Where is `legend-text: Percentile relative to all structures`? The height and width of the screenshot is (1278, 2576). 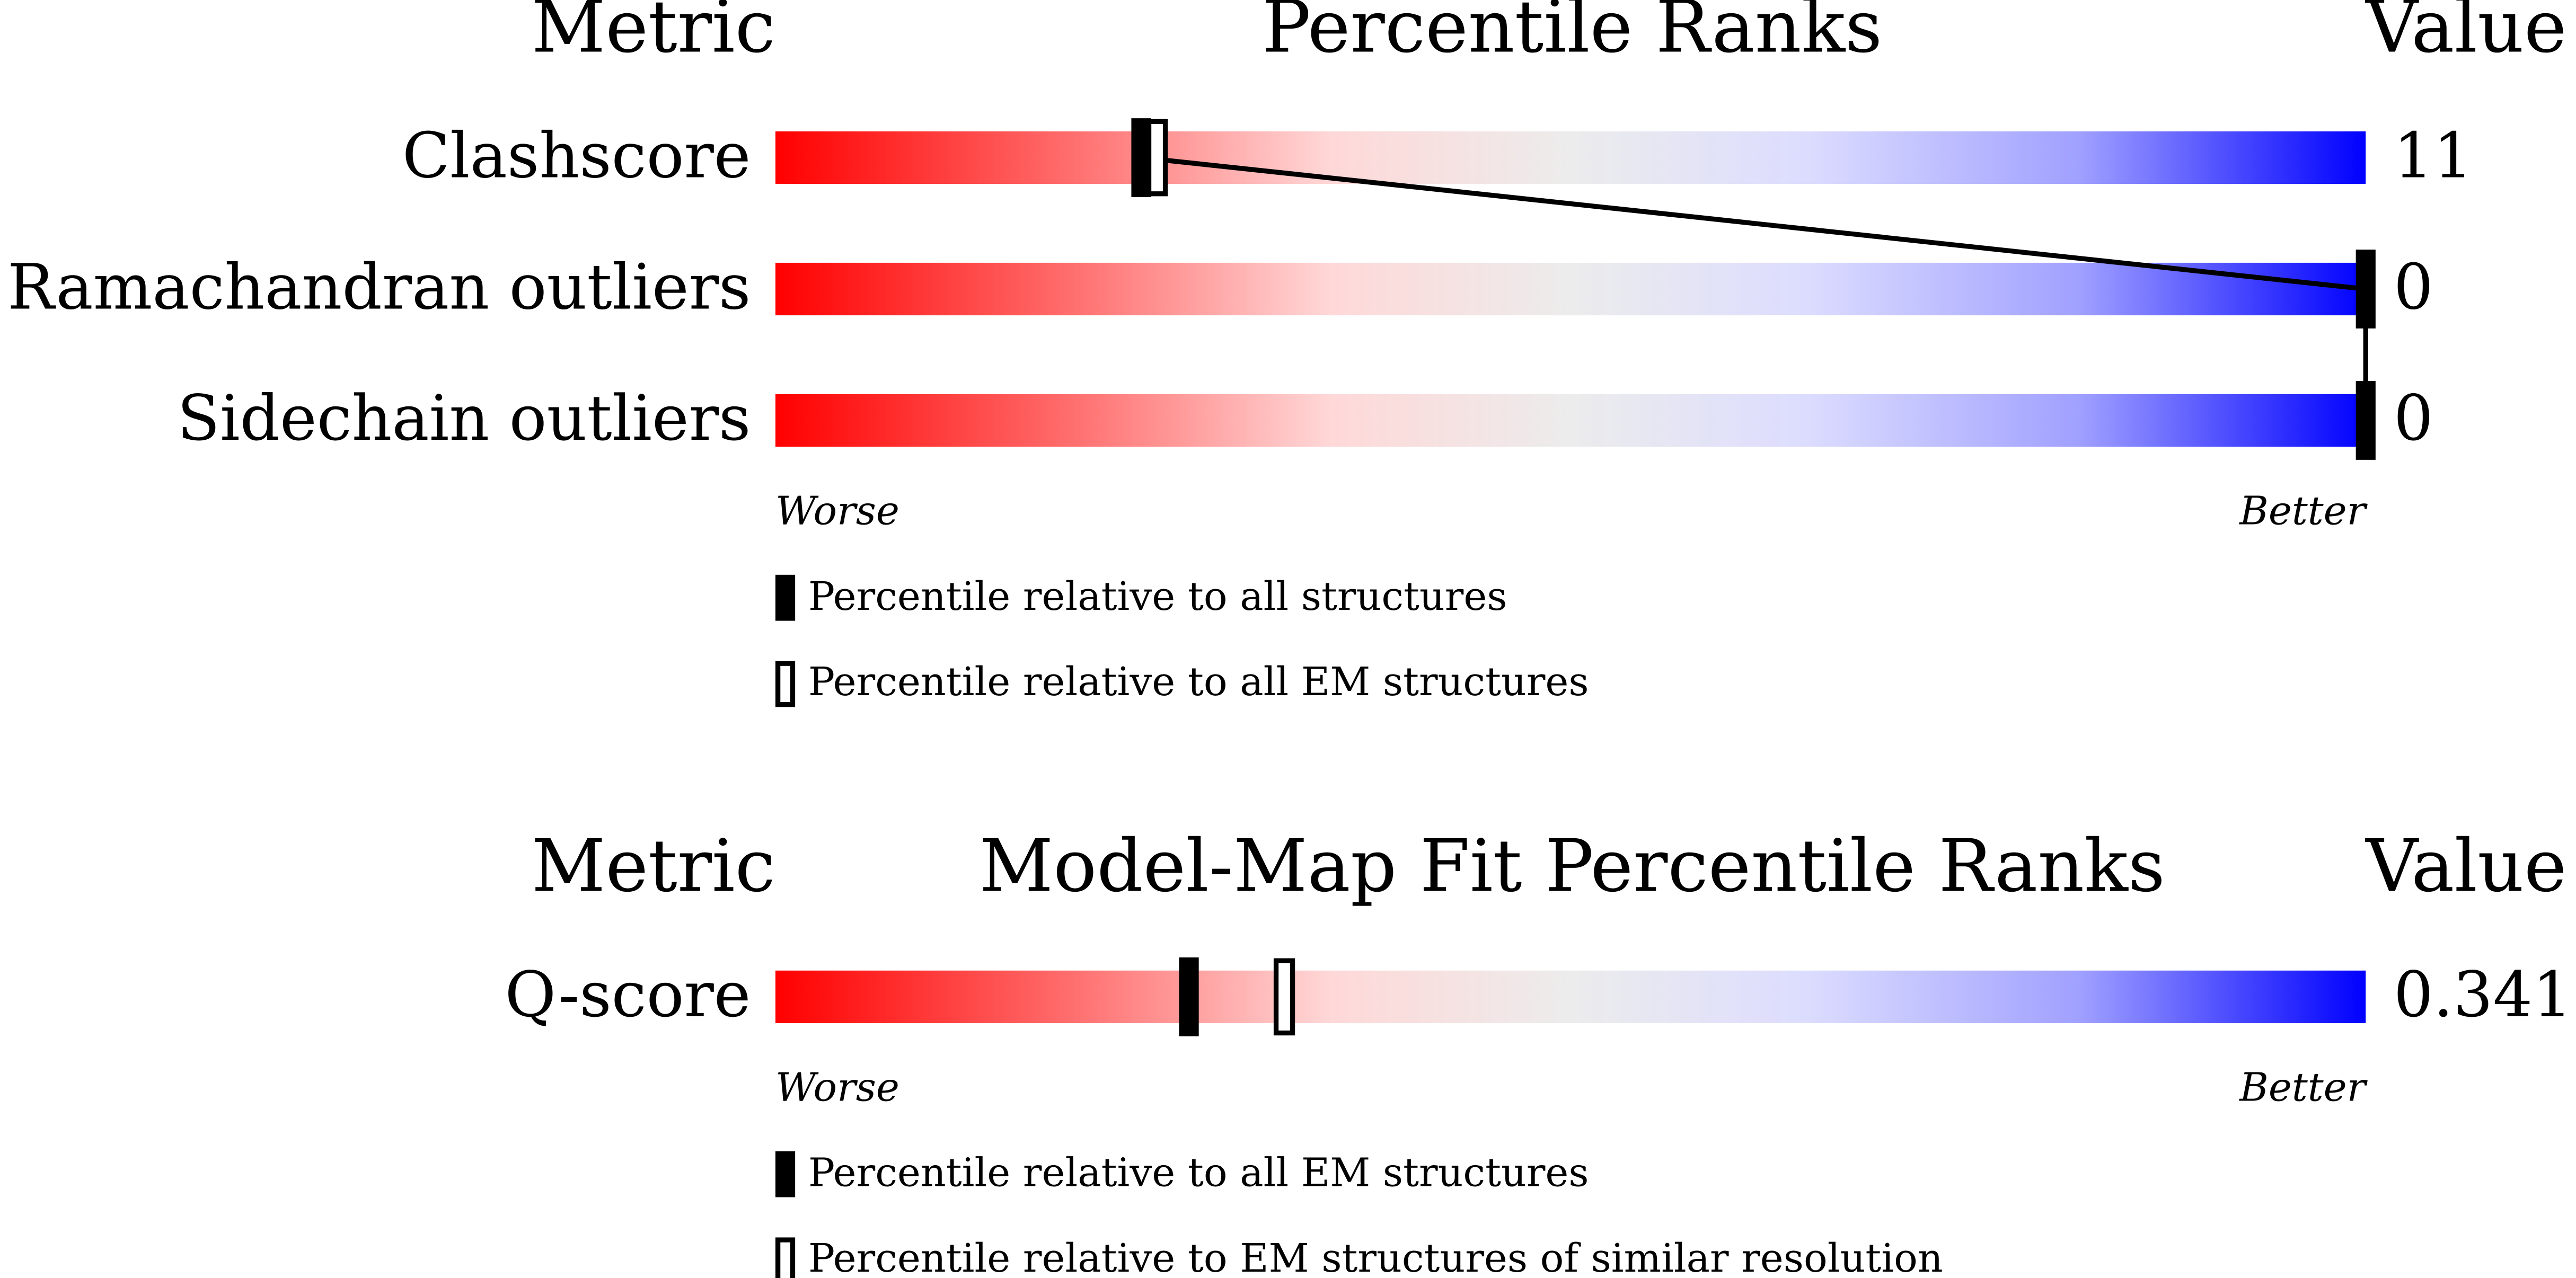
legend-text: Percentile relative to all structures is located at coordinates (1157, 596).